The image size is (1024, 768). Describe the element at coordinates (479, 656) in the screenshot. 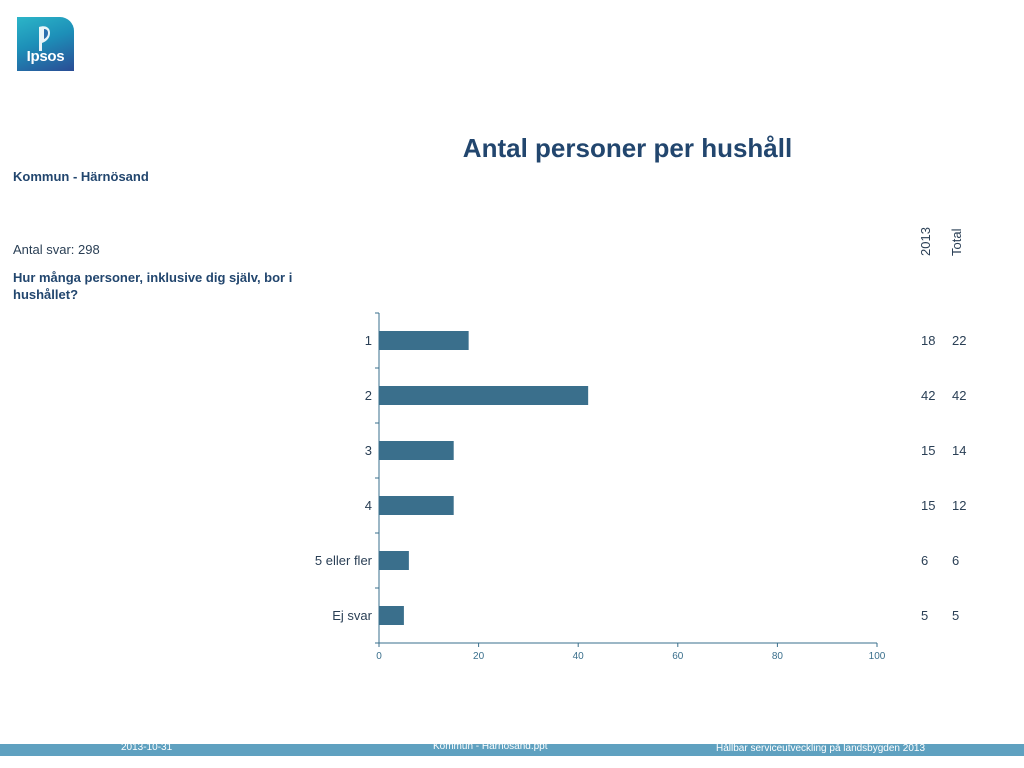

I see `x-tick-label: 20` at that location.